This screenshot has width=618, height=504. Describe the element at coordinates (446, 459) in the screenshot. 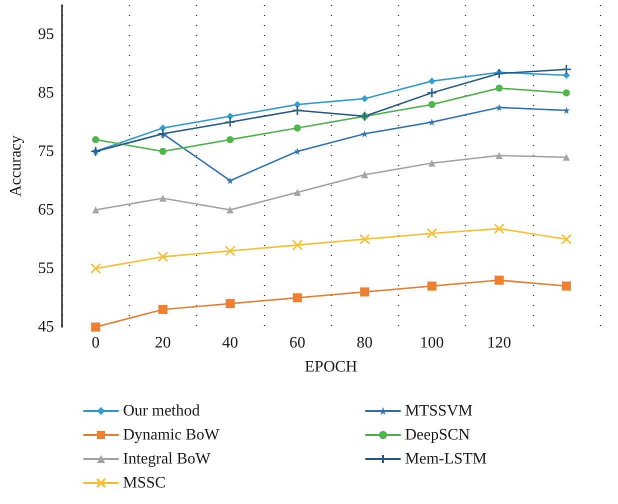

I see `legend-label: Mem-LSTM` at that location.